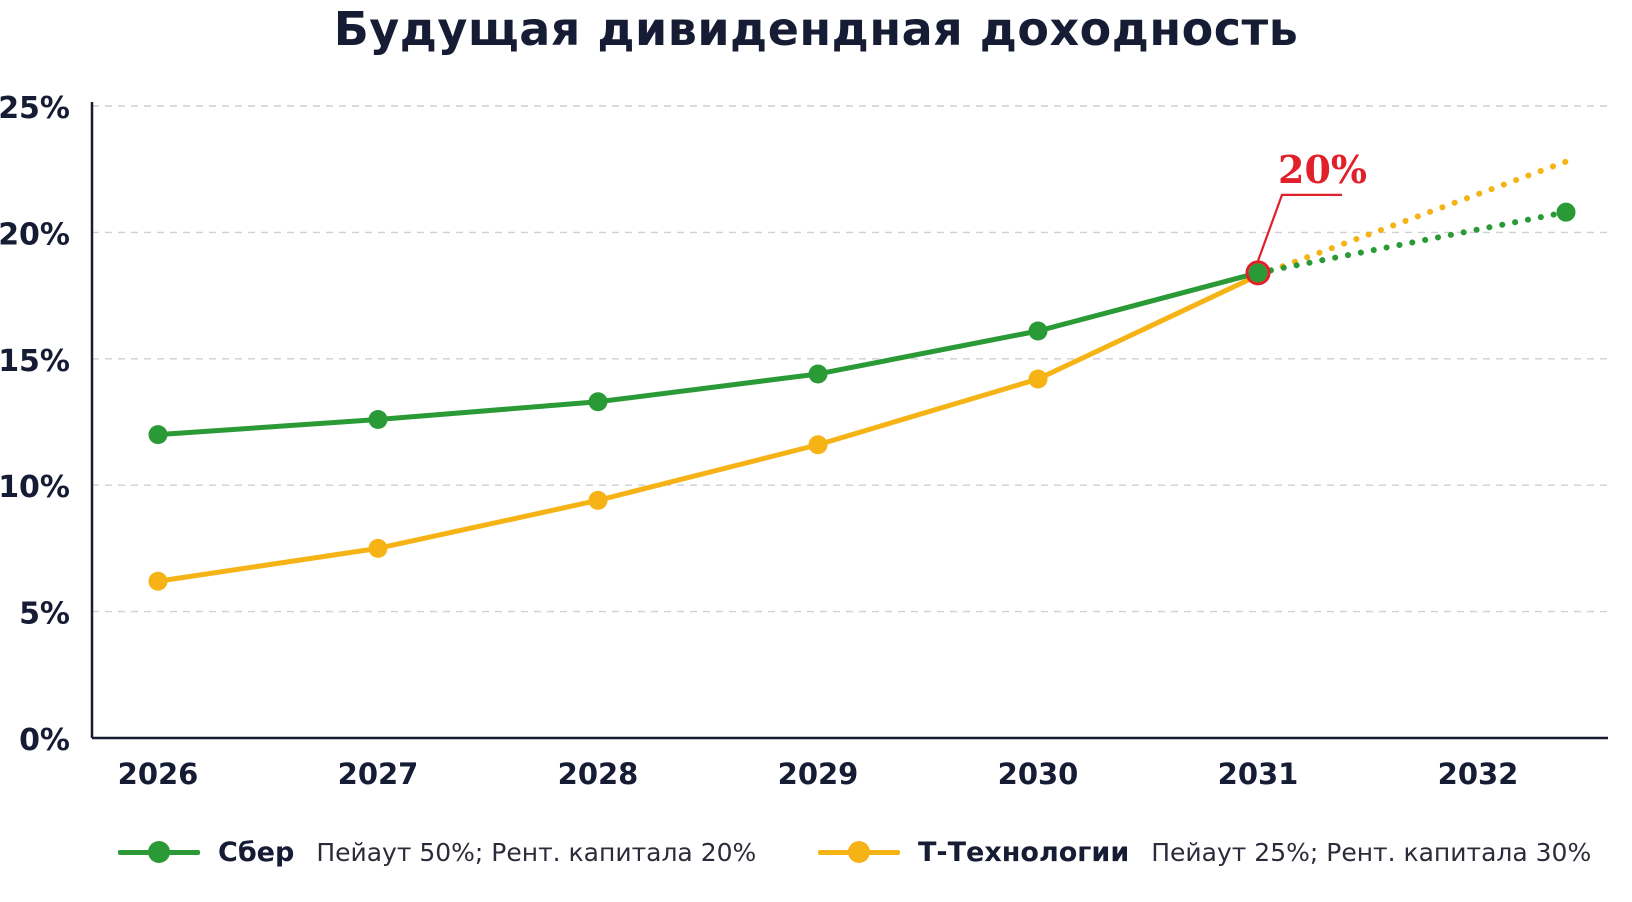 Image resolution: width=1632 pixels, height=902 pixels. Describe the element at coordinates (598, 500) in the screenshot. I see `series-1-point-2028` at that location.